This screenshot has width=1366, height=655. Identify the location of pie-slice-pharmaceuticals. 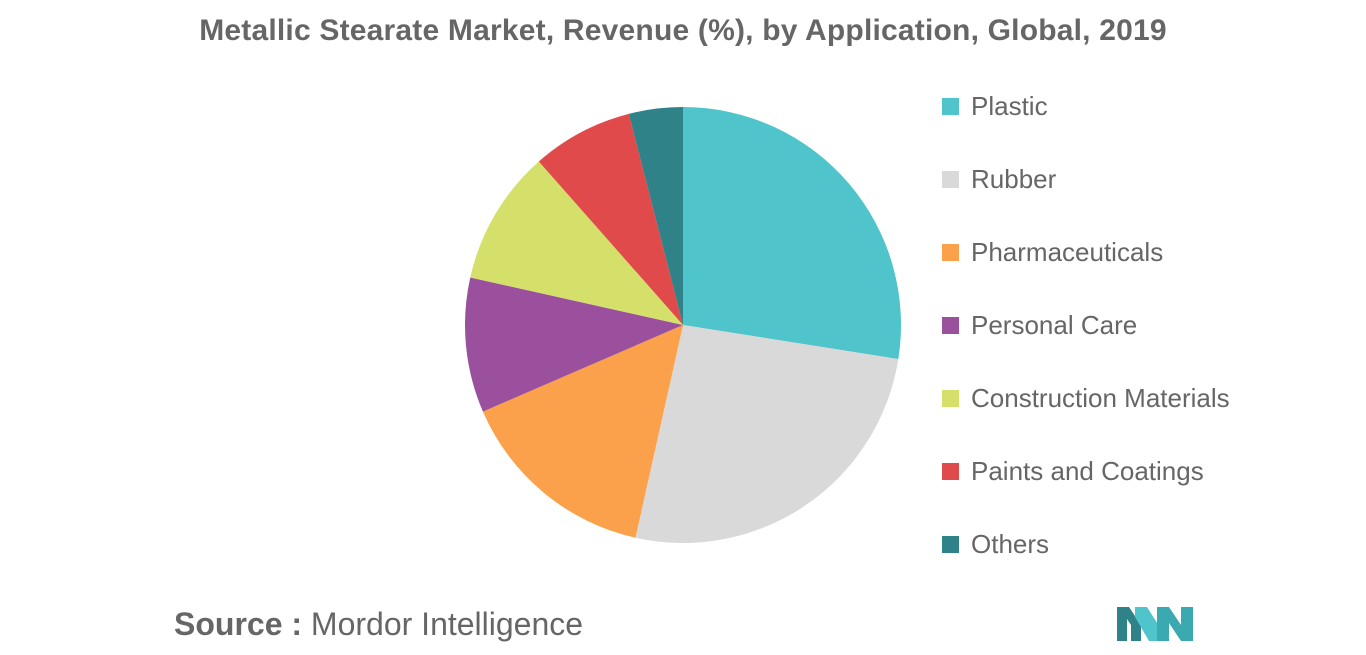
(582, 431).